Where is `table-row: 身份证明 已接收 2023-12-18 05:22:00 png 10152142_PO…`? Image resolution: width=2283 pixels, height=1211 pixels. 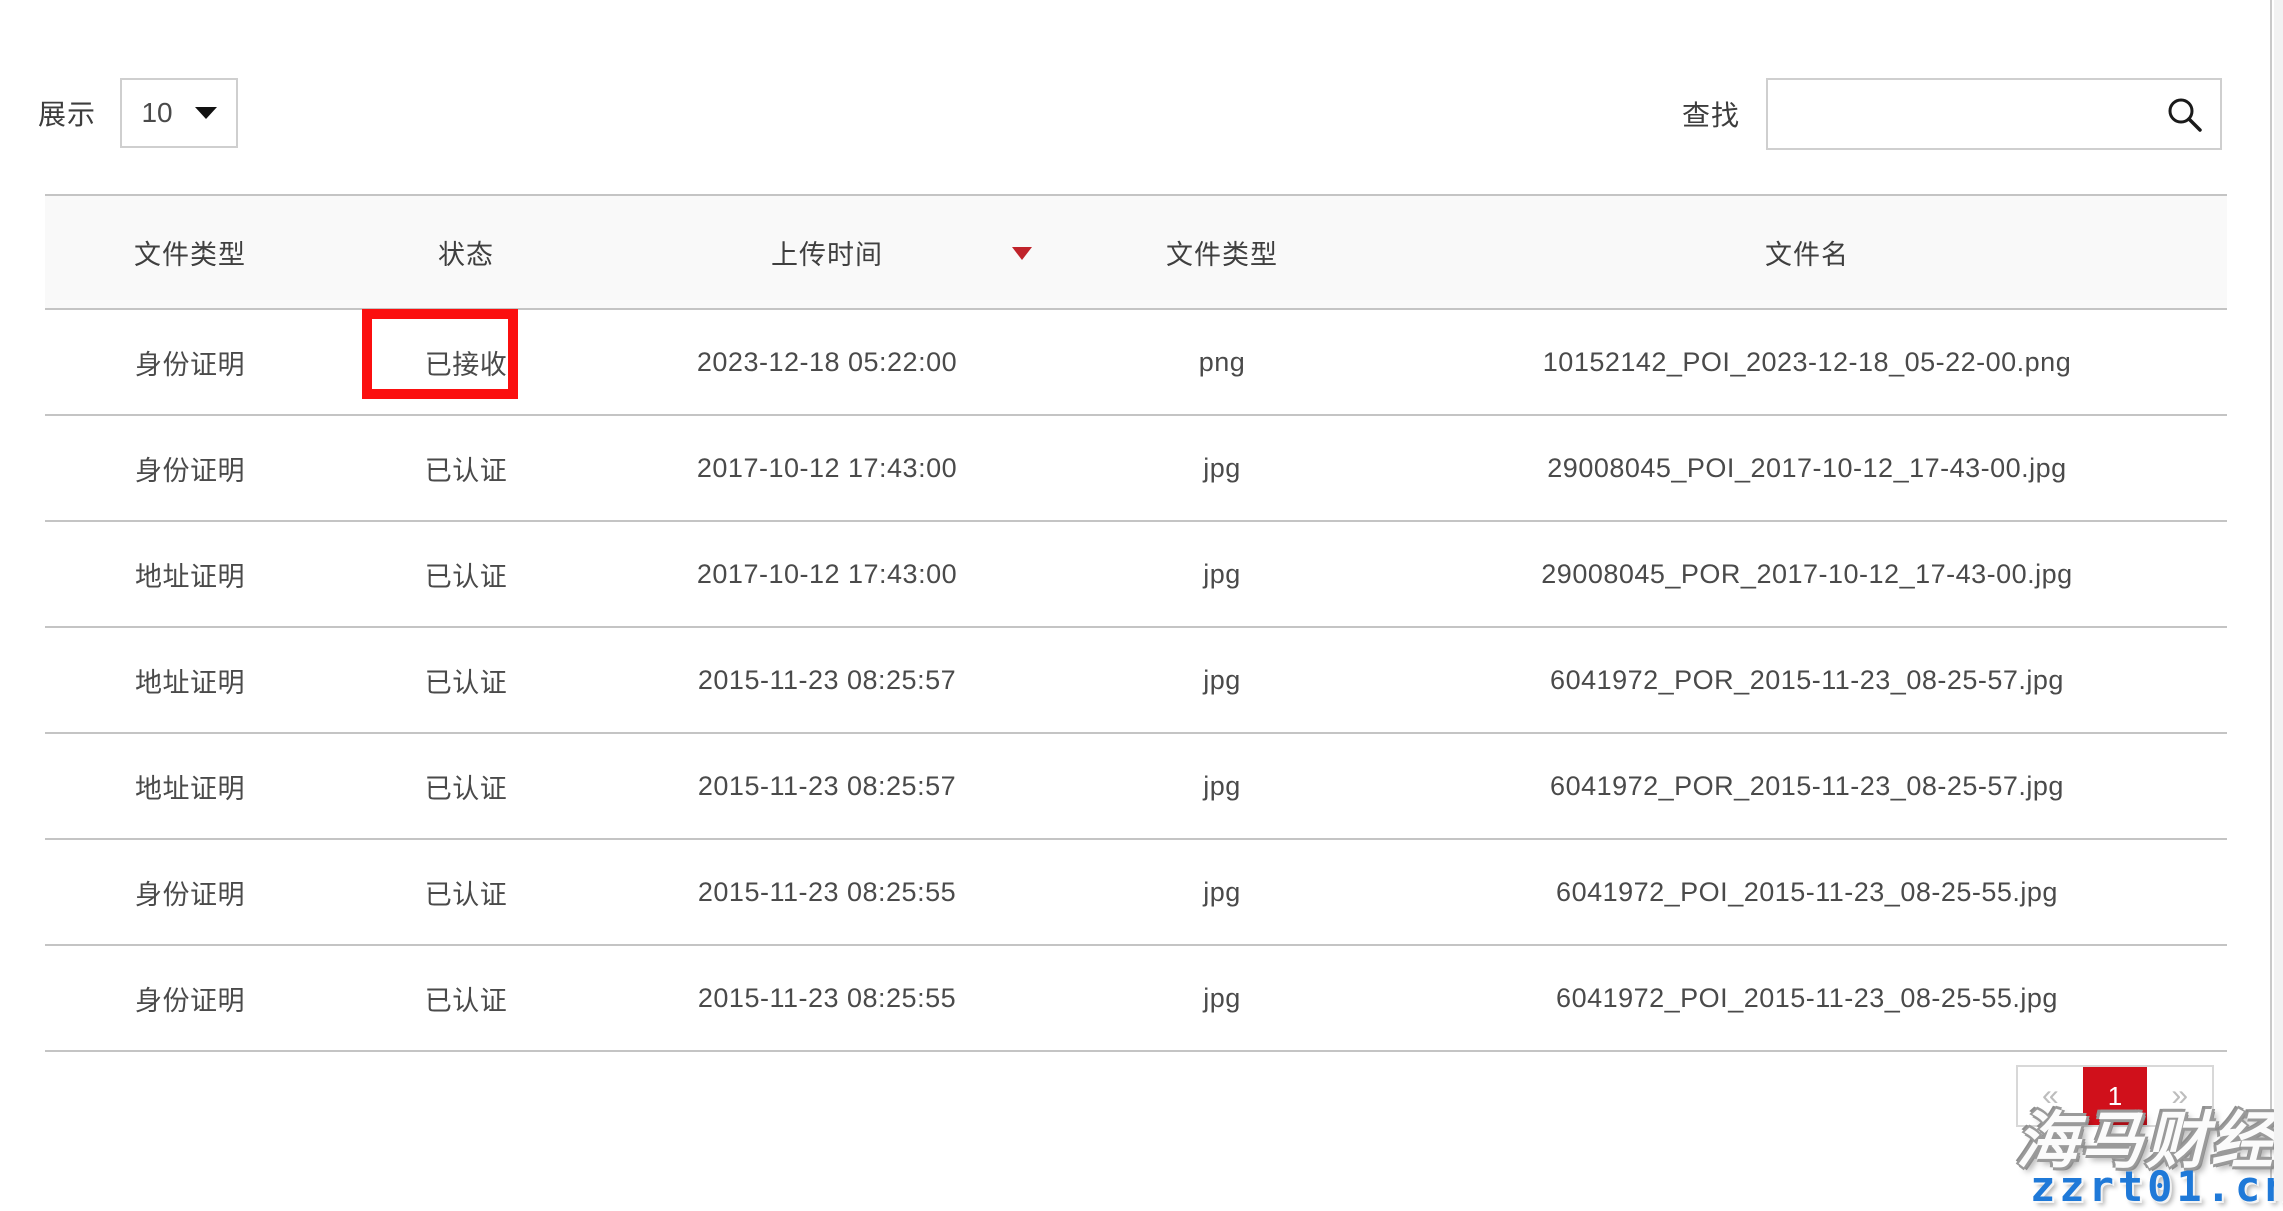 table-row: 身份证明 已接收 2023-12-18 05:22:00 png 10152142_PO… is located at coordinates (1136, 362).